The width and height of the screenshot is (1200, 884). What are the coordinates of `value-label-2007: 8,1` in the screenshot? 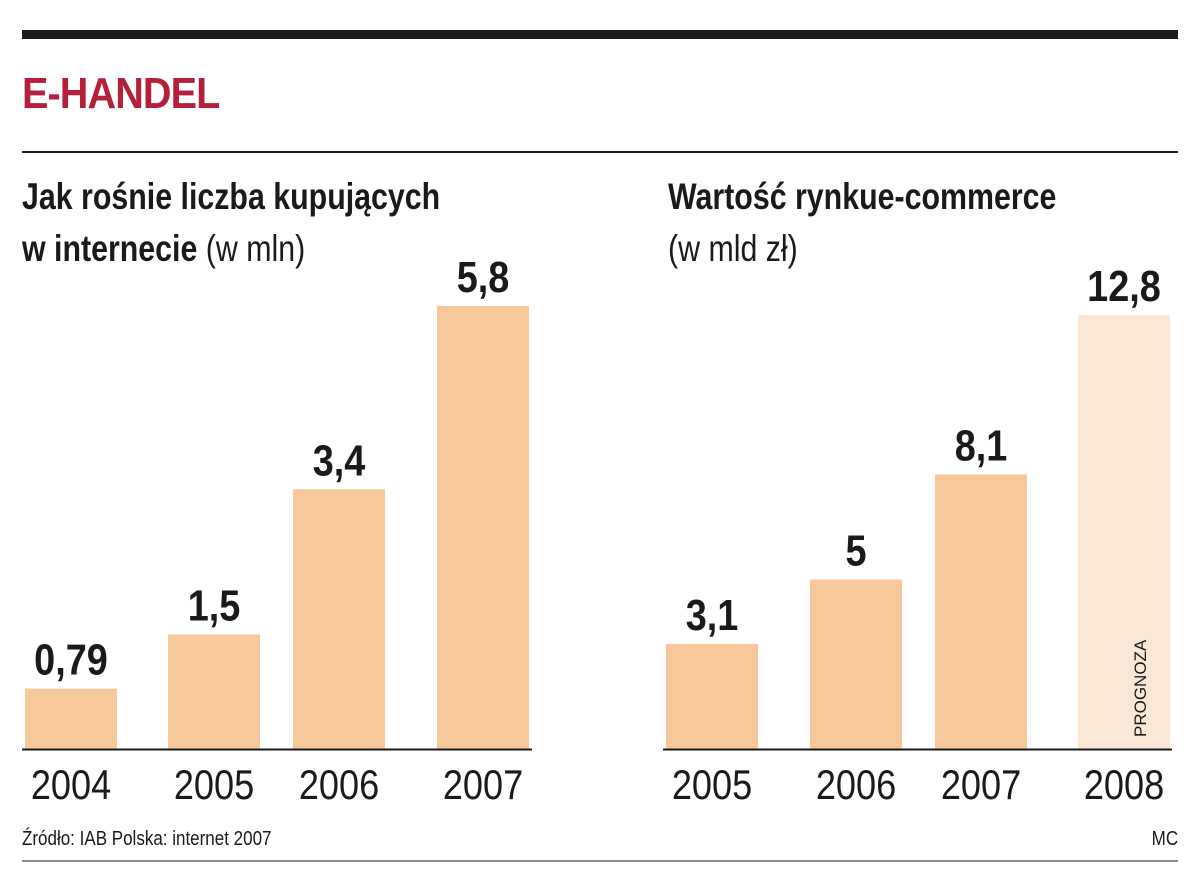 It's located at (981, 445).